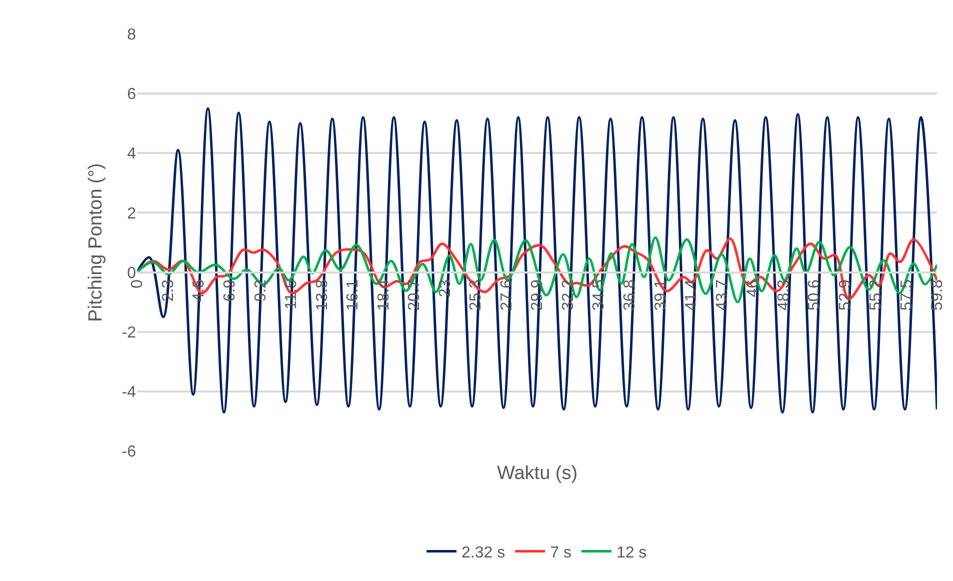  I want to click on x-tick-label: 23, so click(445, 288).